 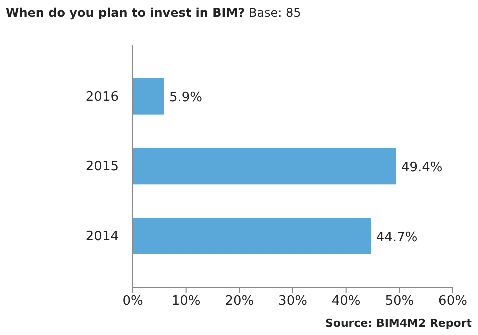 What do you see at coordinates (102, 167) in the screenshot?
I see `y-tick-label: 2015` at bounding box center [102, 167].